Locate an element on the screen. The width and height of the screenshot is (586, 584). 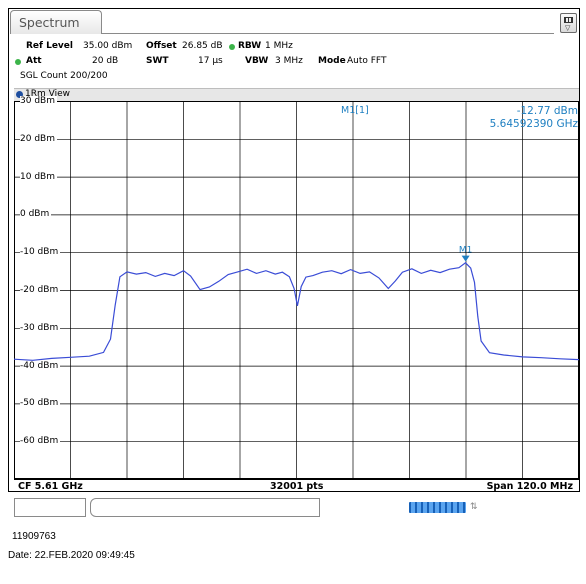
network-activity-icon: ⇅ is located at coordinates (474, 507).